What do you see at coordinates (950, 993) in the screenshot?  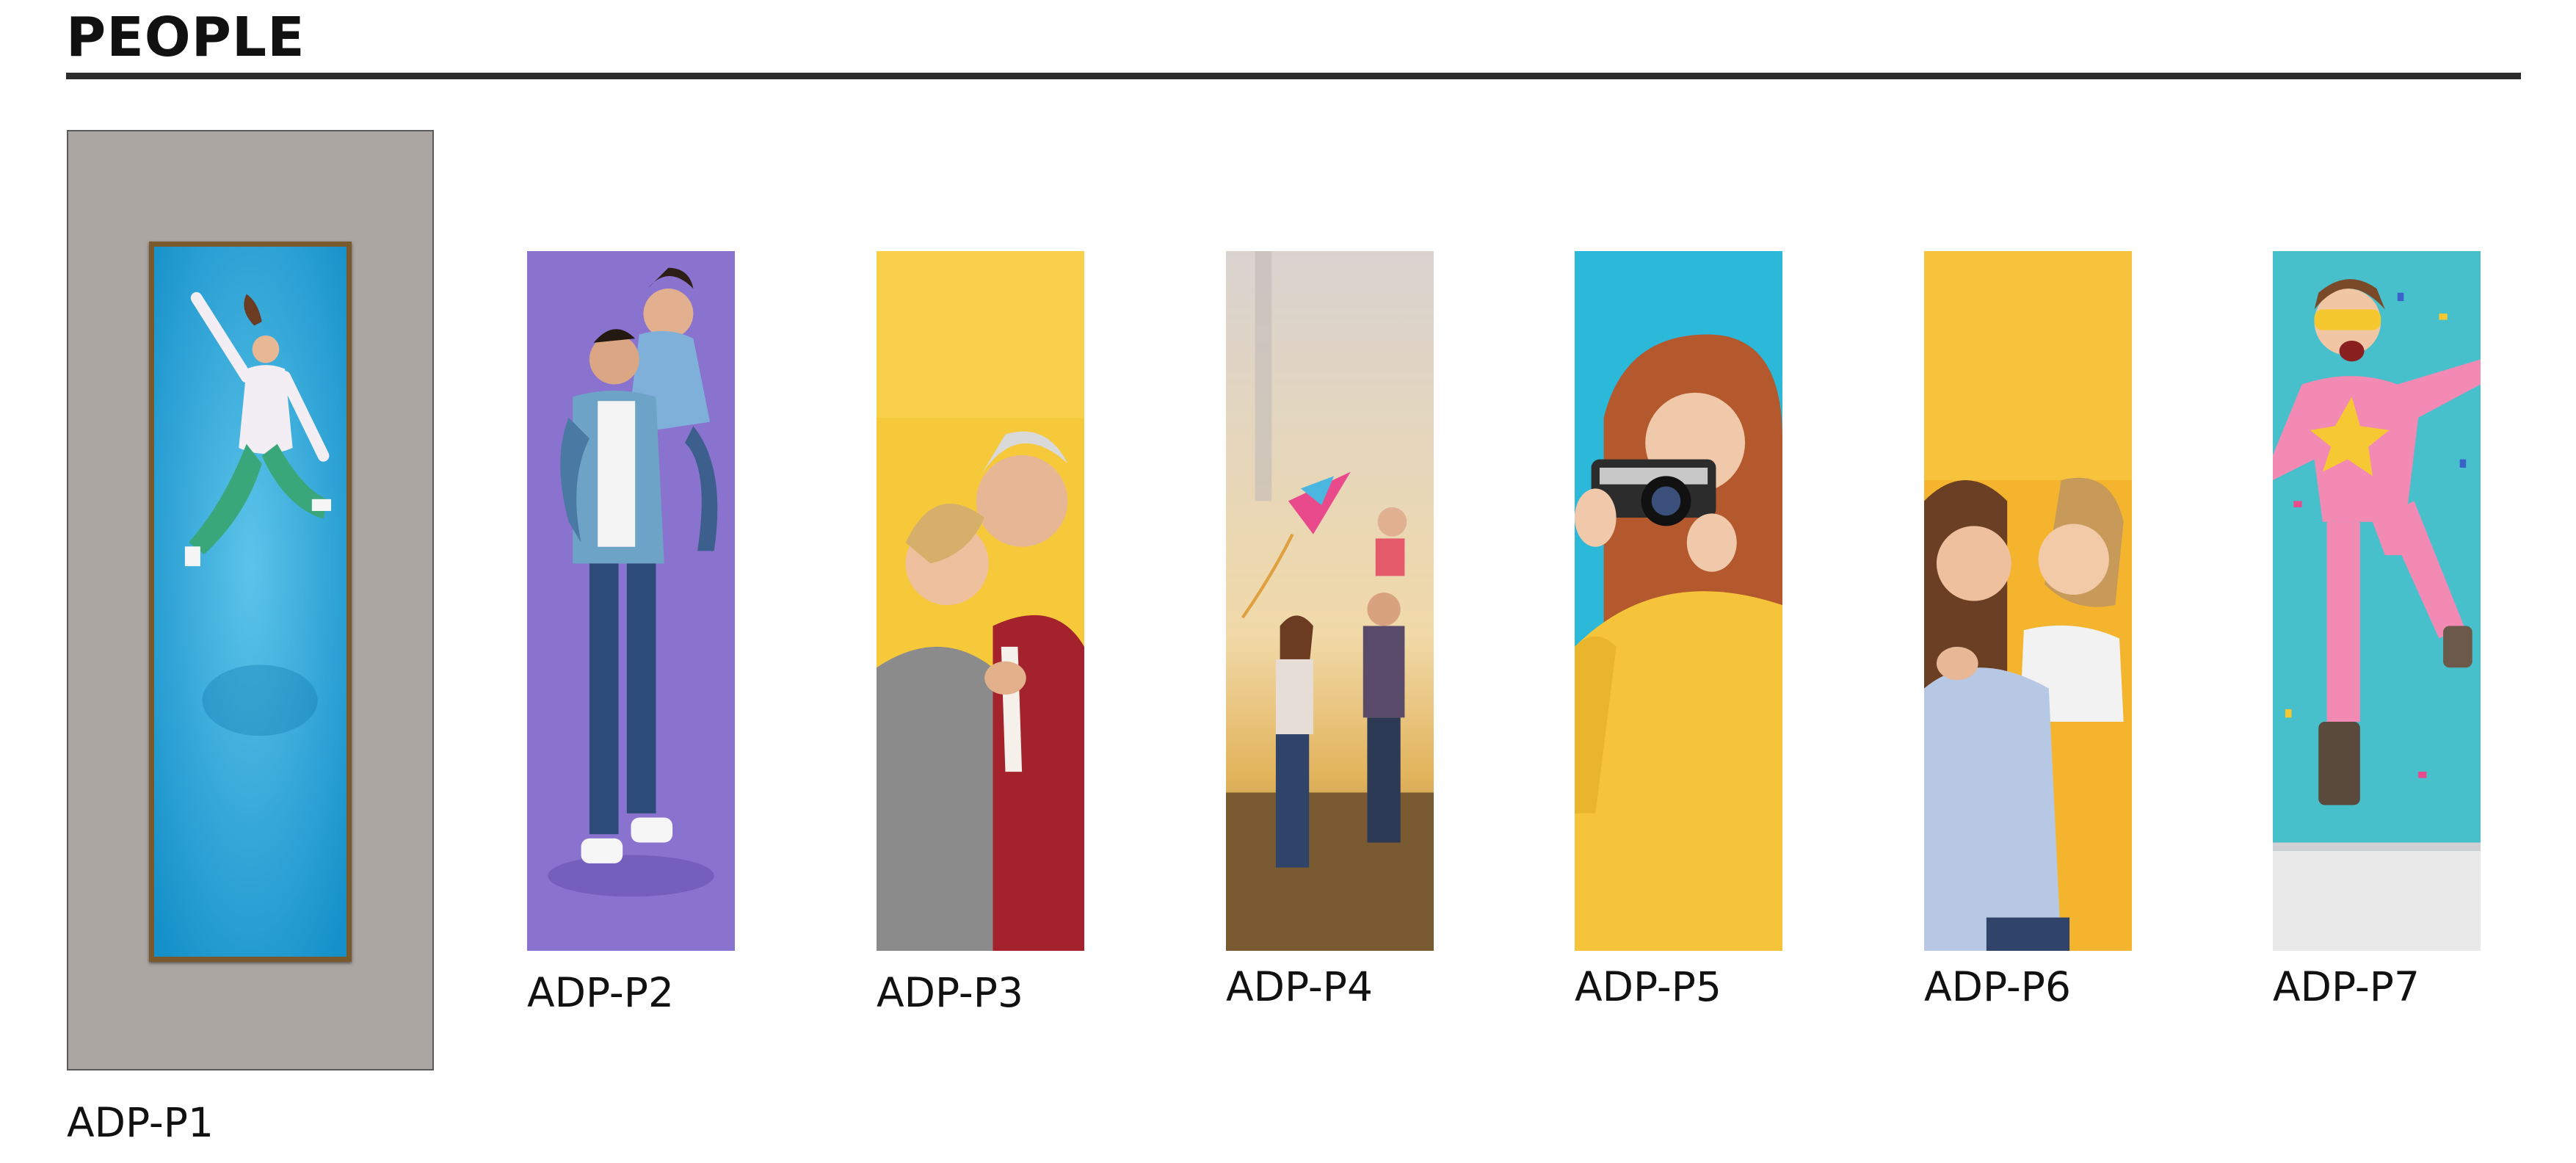 I see `product-label: ADP-P3` at bounding box center [950, 993].